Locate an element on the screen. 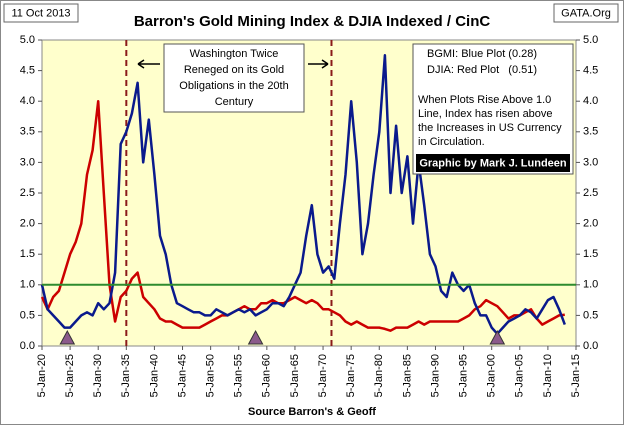 This screenshot has width=624, height=425. y-tick-label: 1.0 is located at coordinates (27, 285).